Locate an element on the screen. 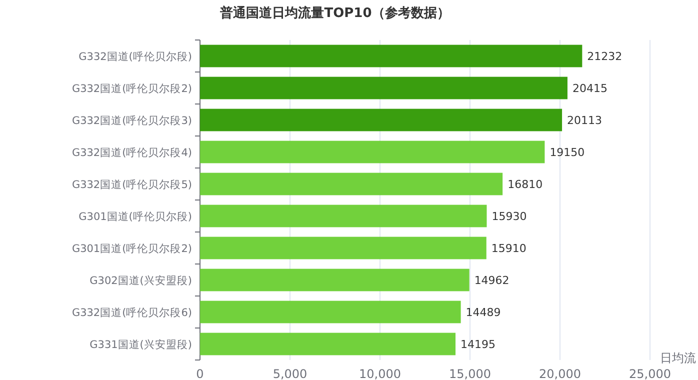  x-tick-label: 20,000 is located at coordinates (560, 373).